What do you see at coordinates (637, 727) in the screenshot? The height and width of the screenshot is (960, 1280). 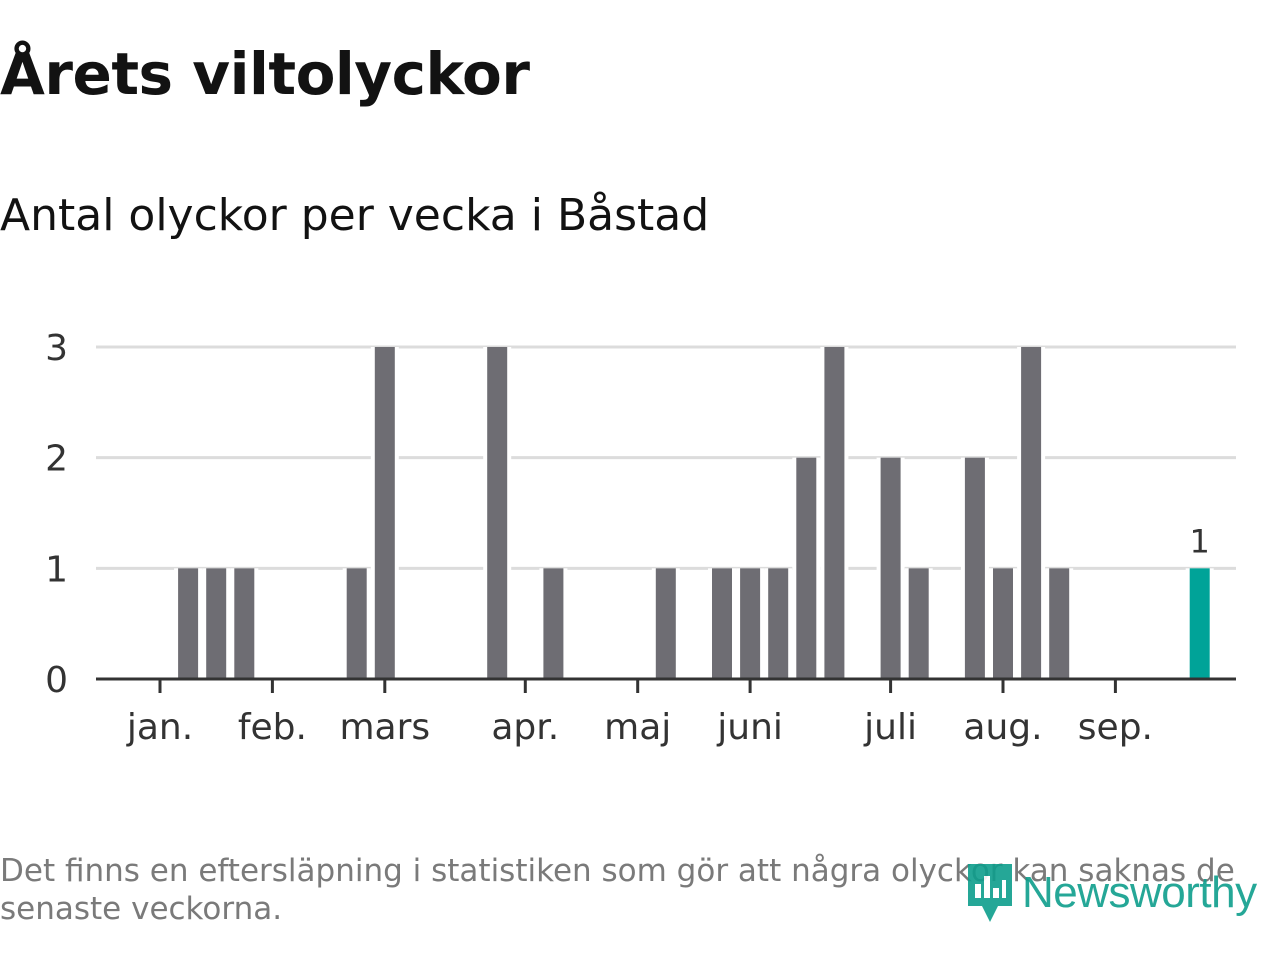 I see `x-tick-label: maj` at bounding box center [637, 727].